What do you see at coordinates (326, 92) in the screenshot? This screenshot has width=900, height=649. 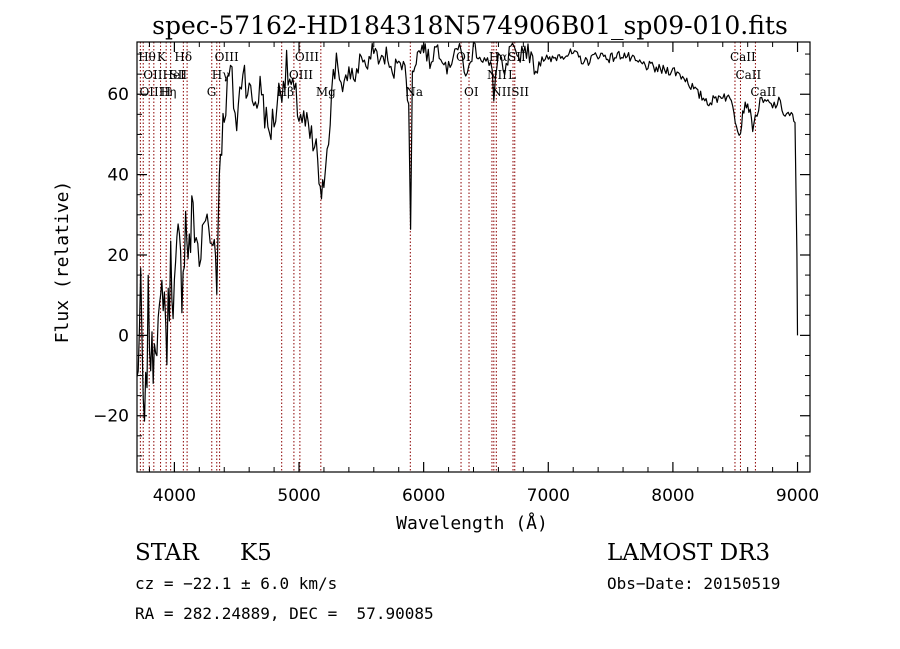 I see `spectral-line-label: Mg` at bounding box center [326, 92].